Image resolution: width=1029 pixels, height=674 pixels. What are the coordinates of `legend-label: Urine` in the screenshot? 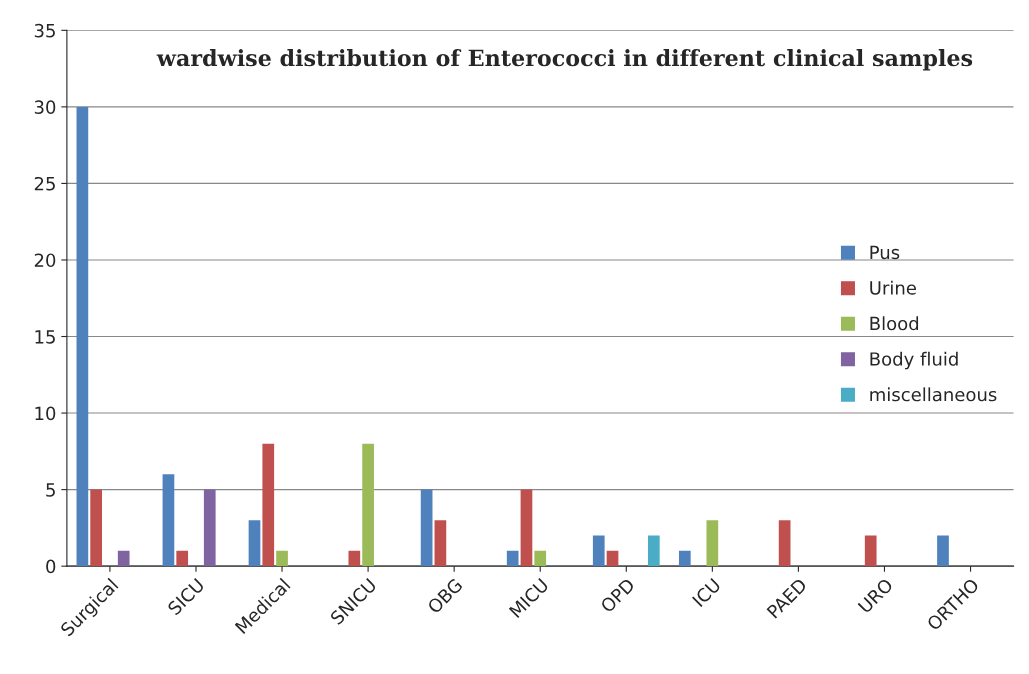 It's located at (893, 287).